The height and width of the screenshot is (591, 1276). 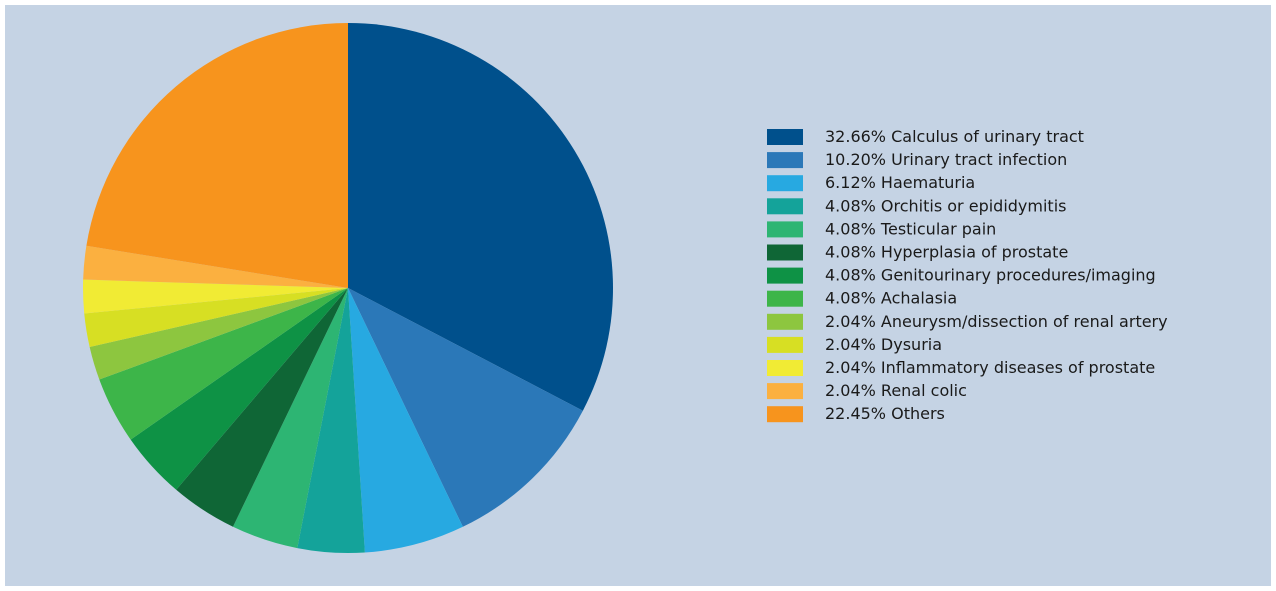 I want to click on legend-label: 6.12% Haematuria, so click(x=900, y=182).